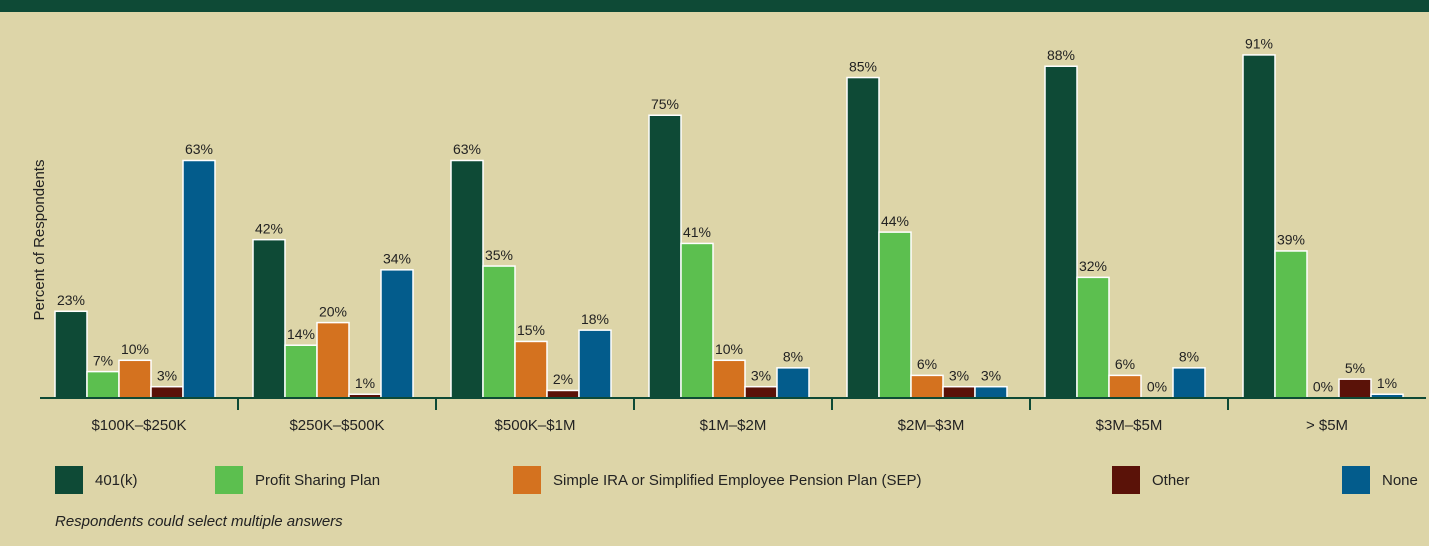 The height and width of the screenshot is (546, 1429). Describe the element at coordinates (1061, 55) in the screenshot. I see `value-label: 88%` at that location.